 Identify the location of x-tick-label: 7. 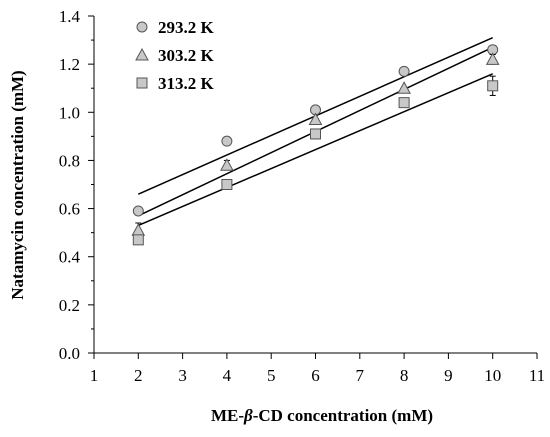
(360, 375).